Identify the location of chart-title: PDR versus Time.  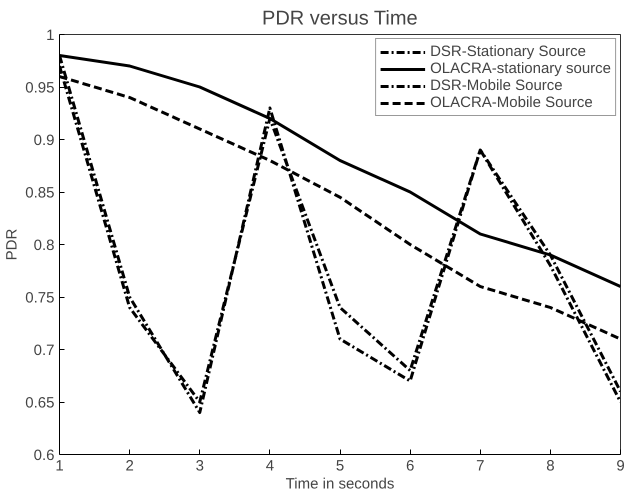
(340, 19).